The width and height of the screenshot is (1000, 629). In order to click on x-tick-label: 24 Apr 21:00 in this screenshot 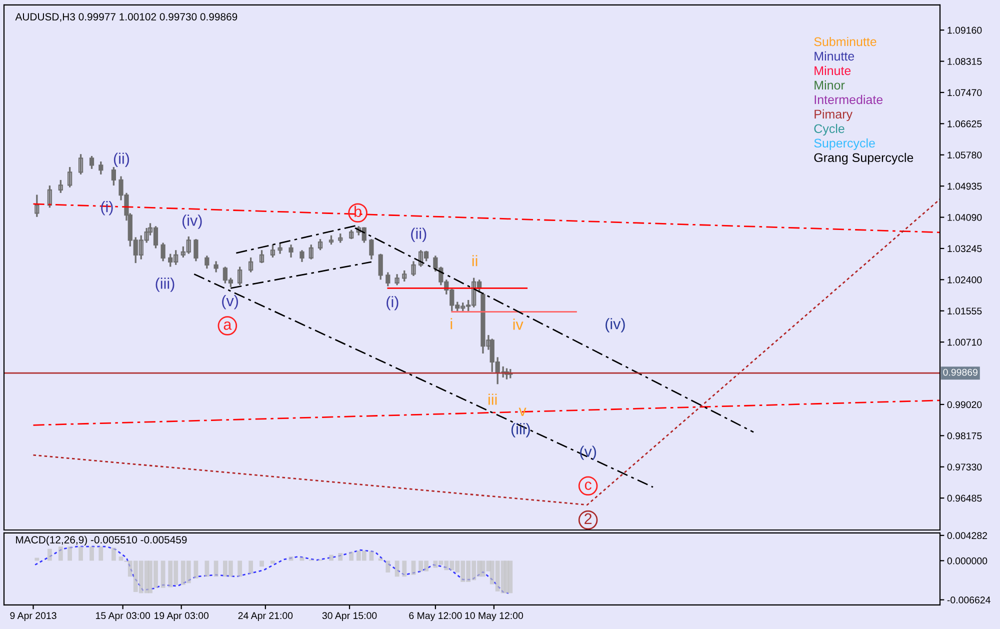, I will do `click(265, 616)`.